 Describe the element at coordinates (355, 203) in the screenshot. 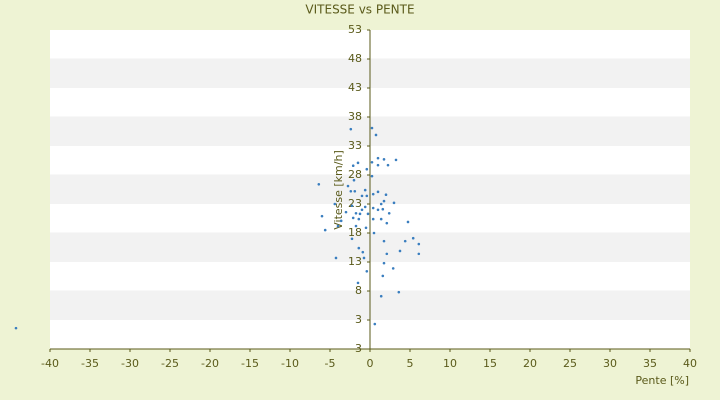

I see `y-tick-label: 23` at that location.